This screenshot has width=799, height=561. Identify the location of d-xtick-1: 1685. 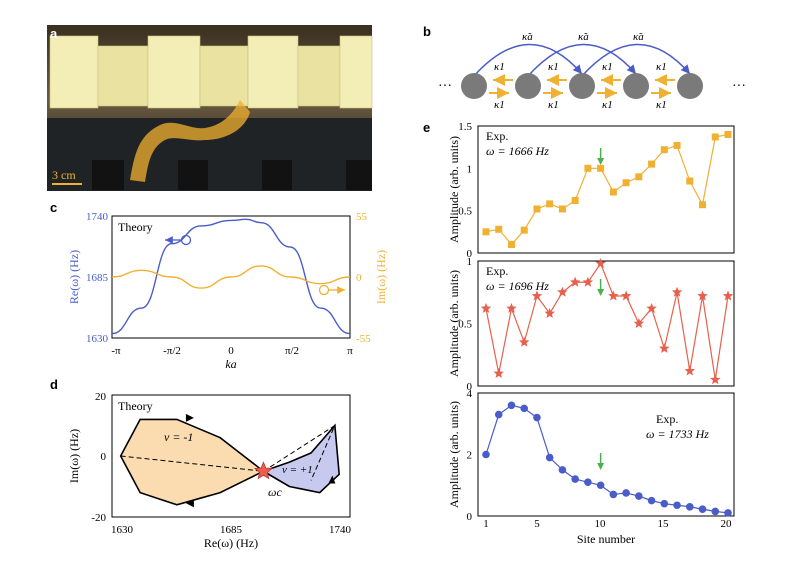
(231, 530).